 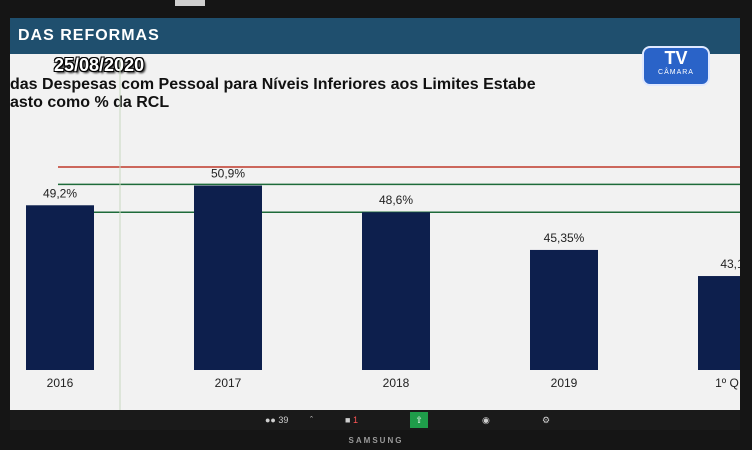 I want to click on chat-badge: 1, so click(x=355, y=420).